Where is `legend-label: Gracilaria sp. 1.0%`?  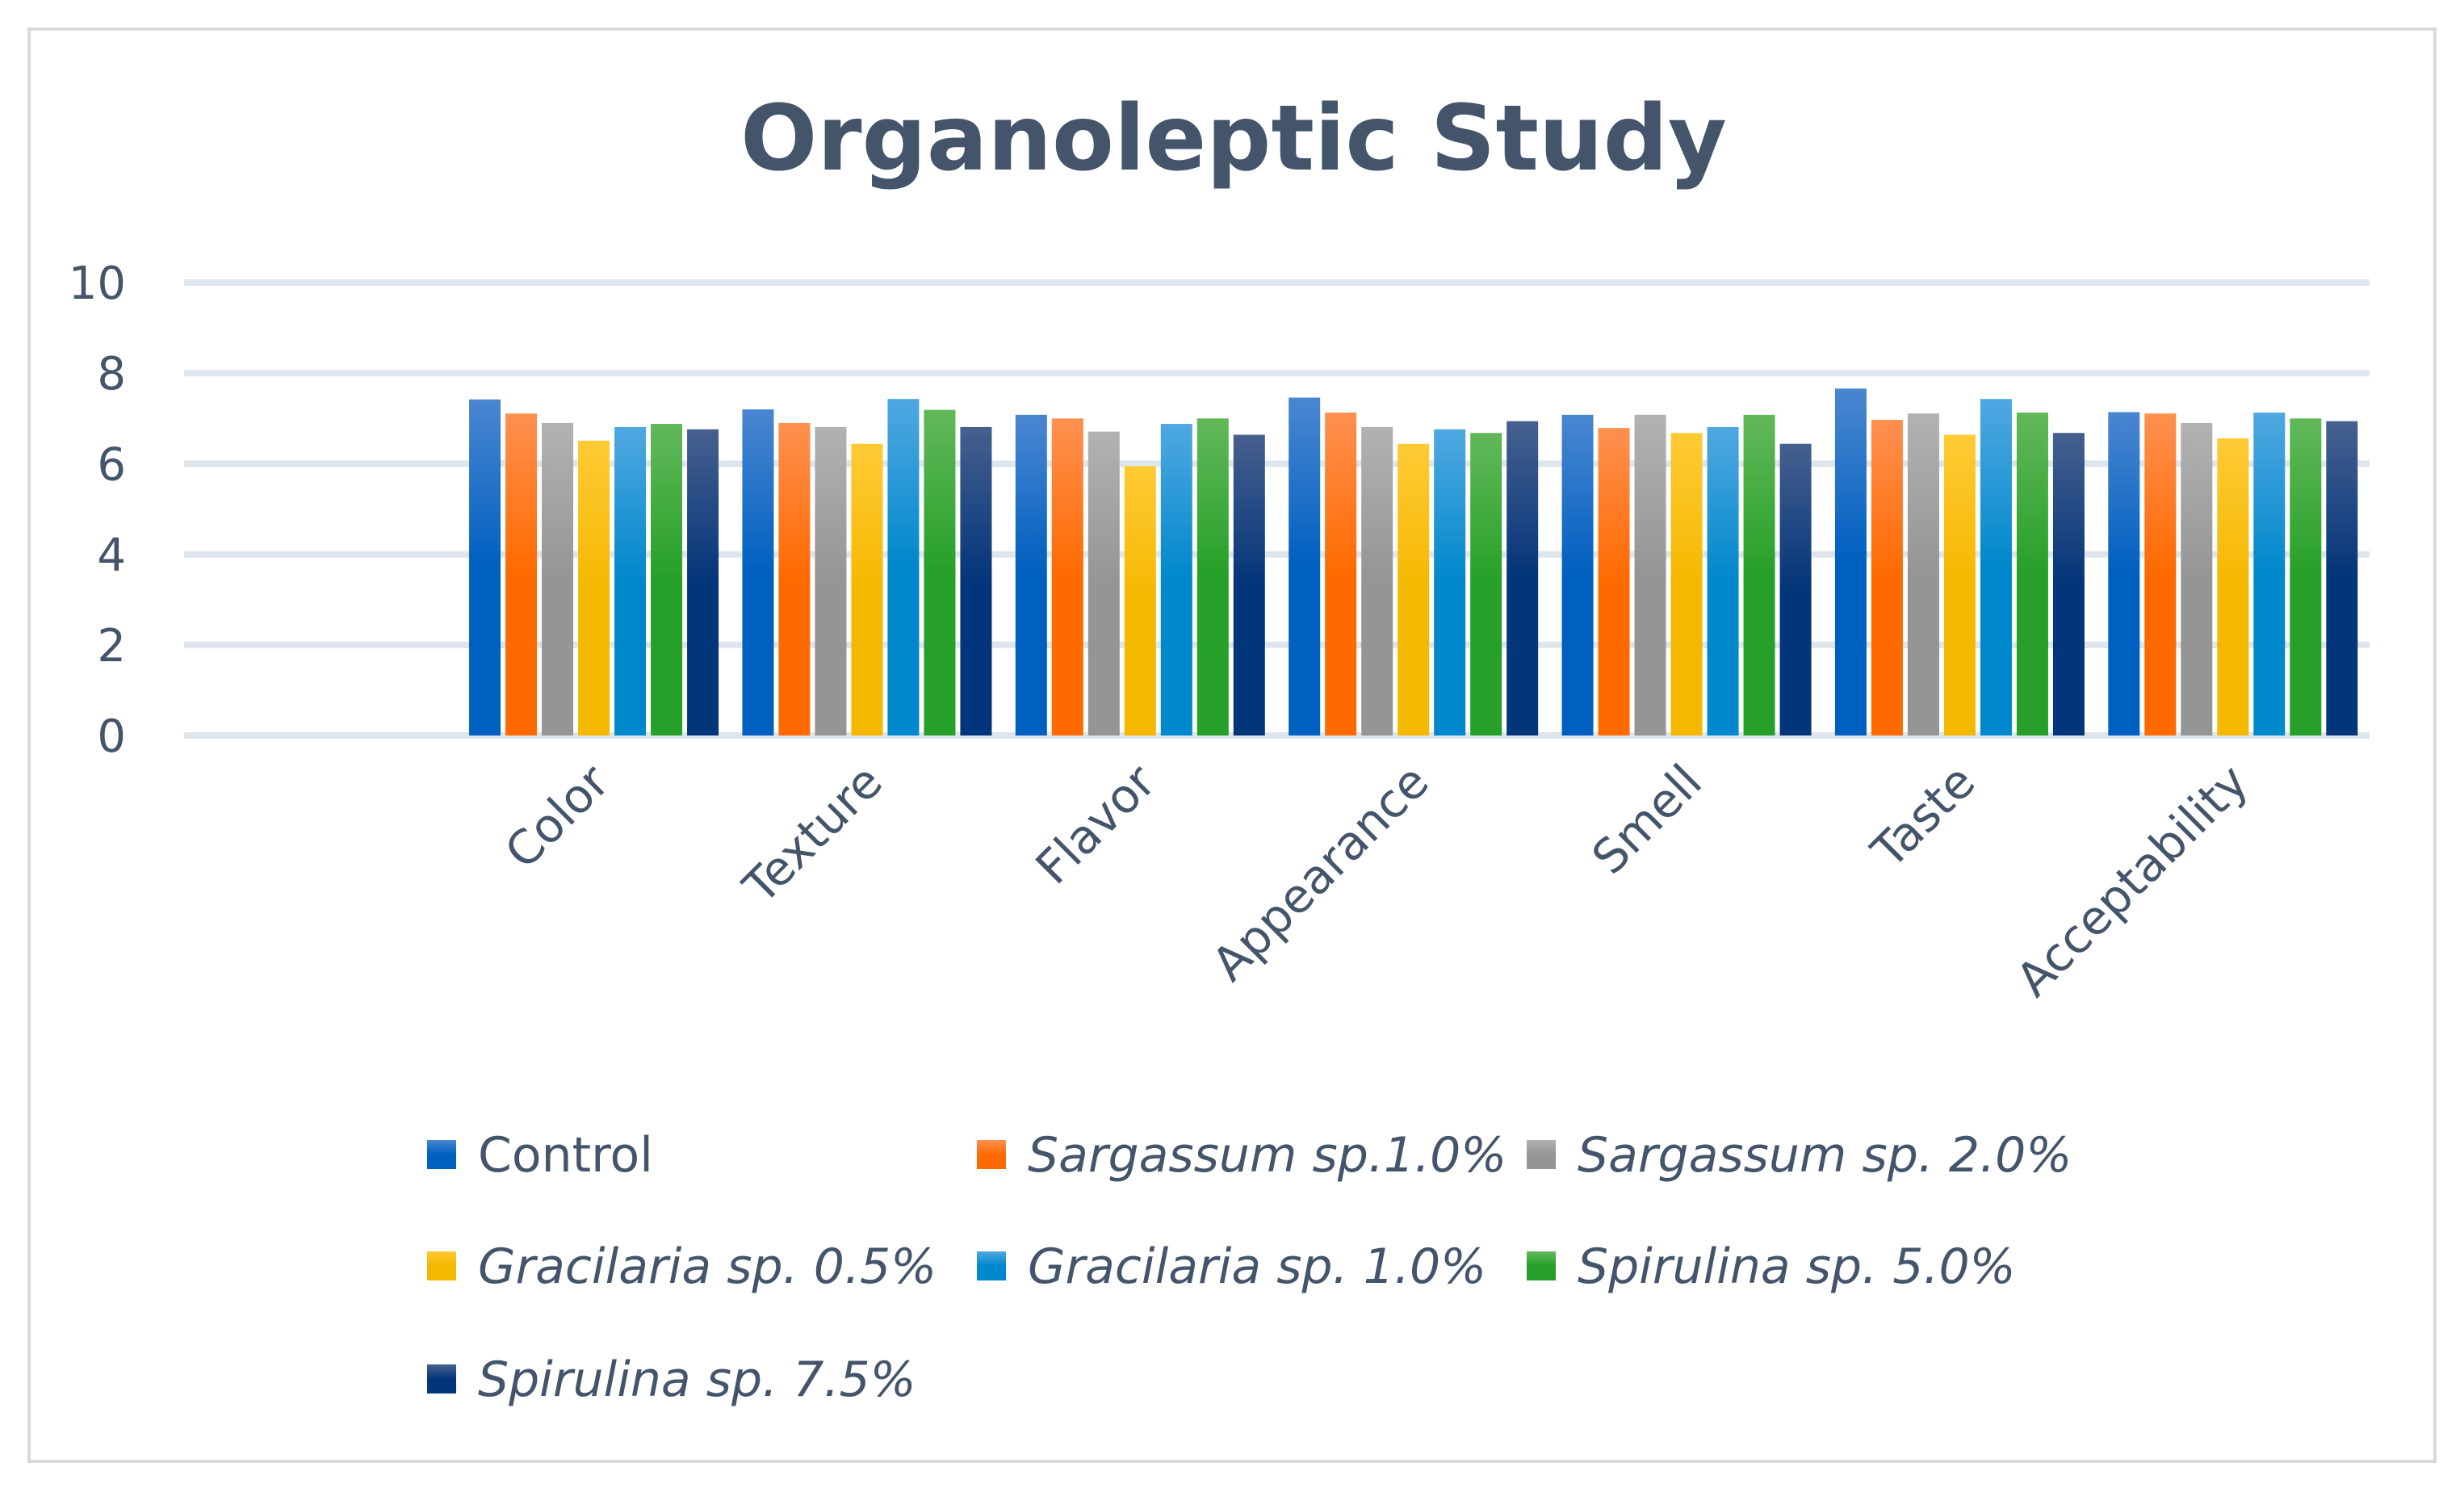
legend-label: Gracilaria sp. 1.0% is located at coordinates (1257, 1266).